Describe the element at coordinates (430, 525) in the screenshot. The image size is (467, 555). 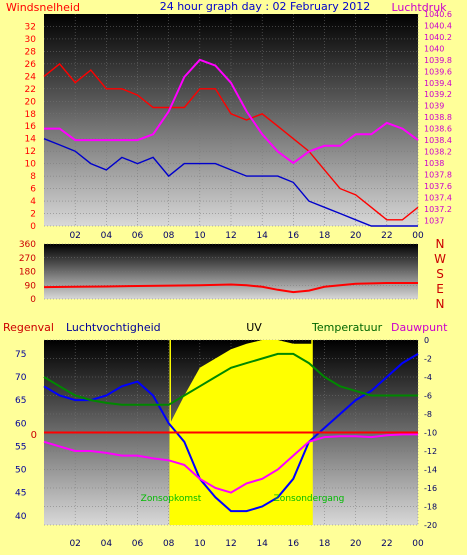
I see `right-tick-label: -20` at that location.